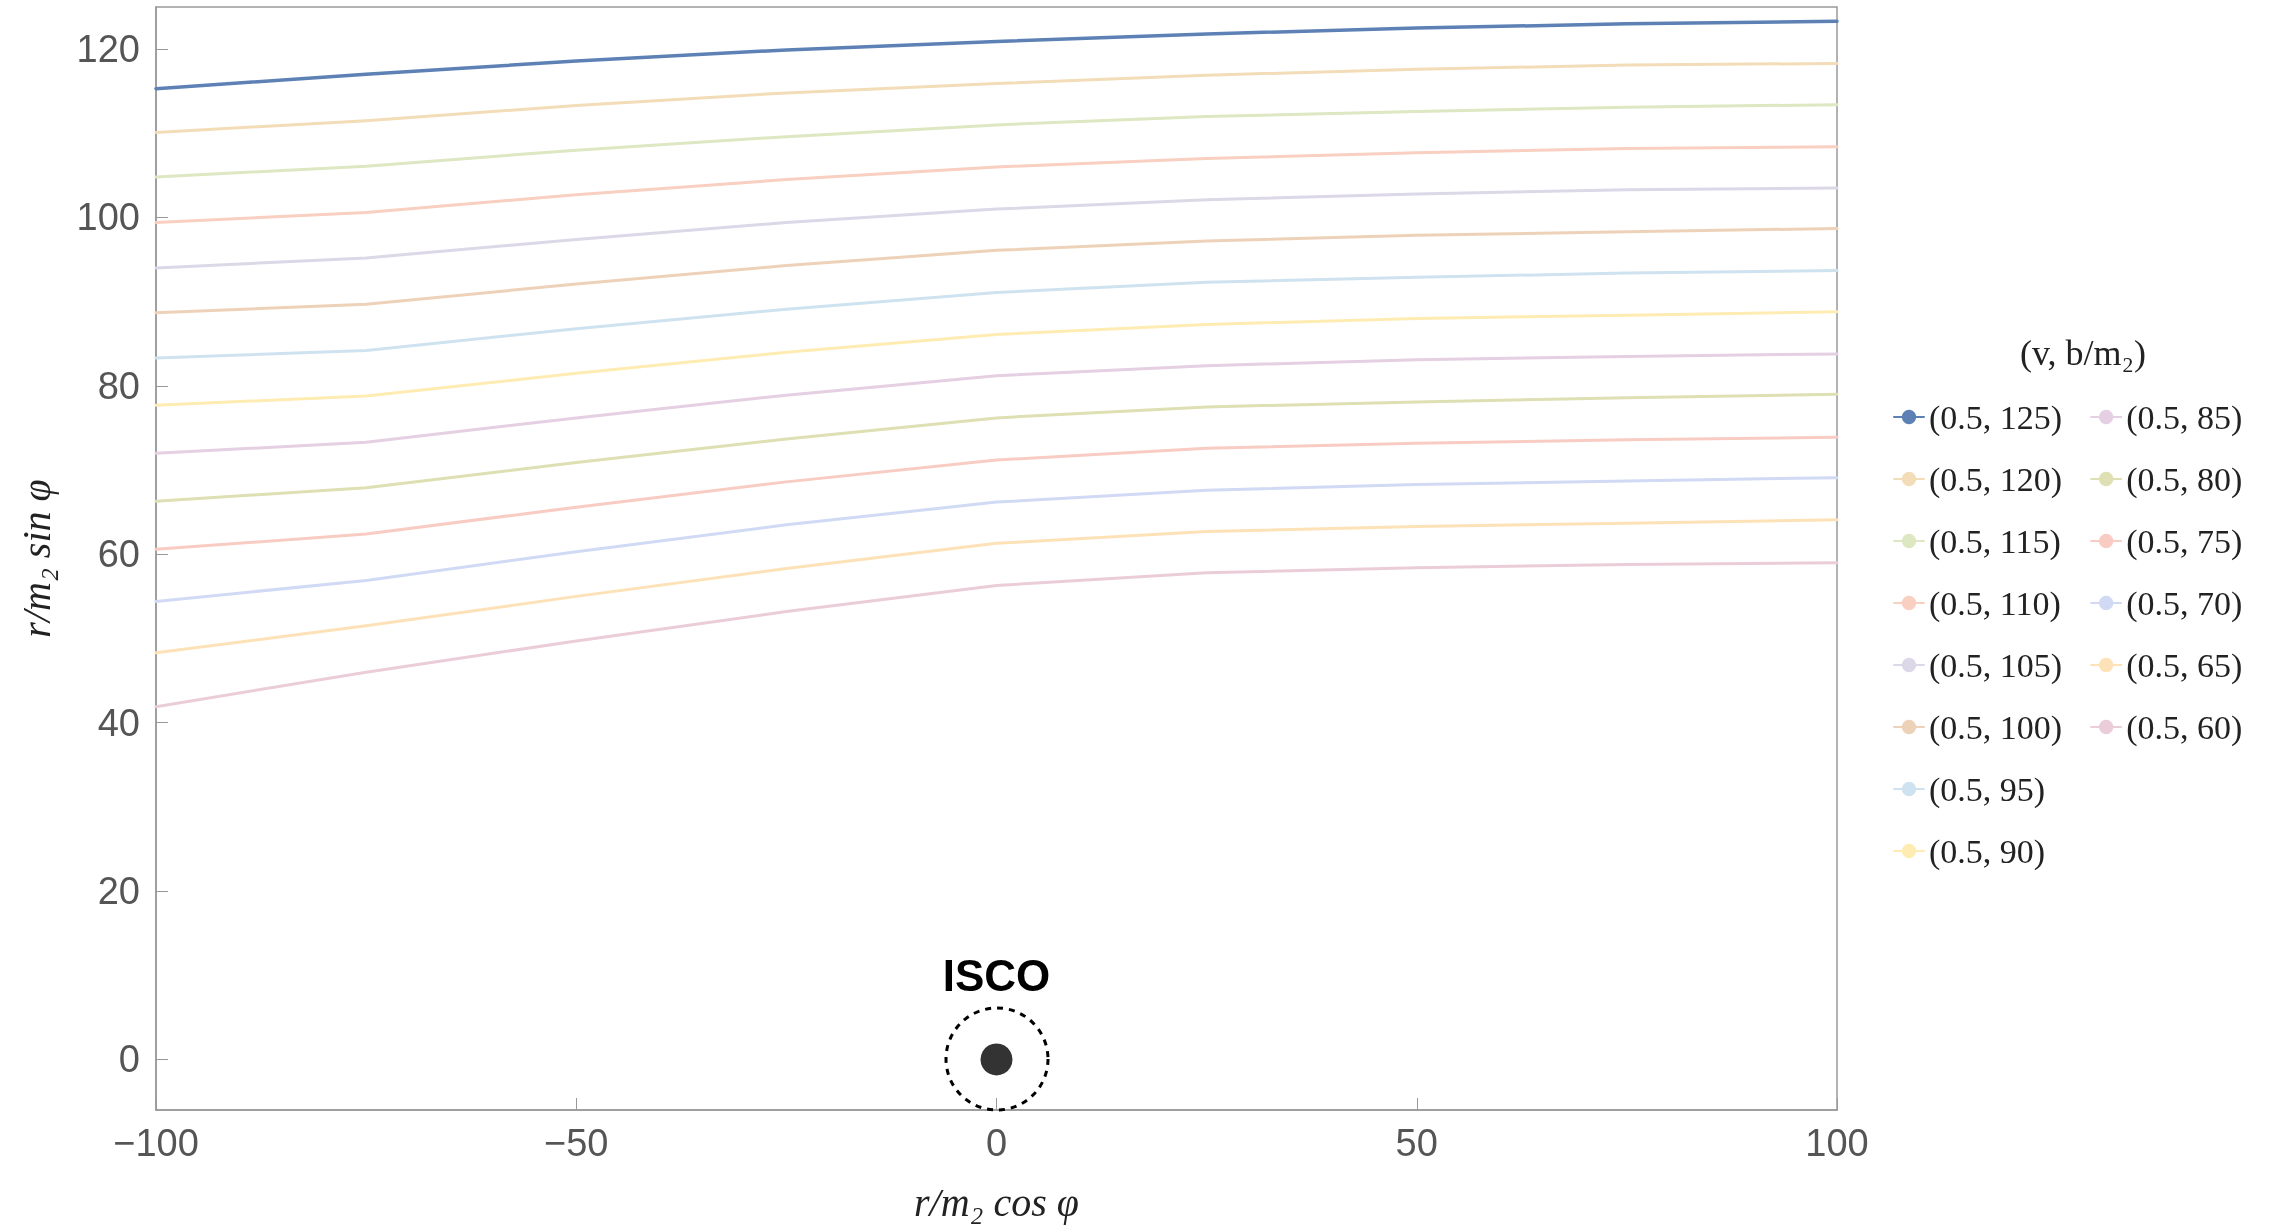 The height and width of the screenshot is (1228, 2289). Describe the element at coordinates (1837, 1143) in the screenshot. I see `x-tick-label: 100` at that location.